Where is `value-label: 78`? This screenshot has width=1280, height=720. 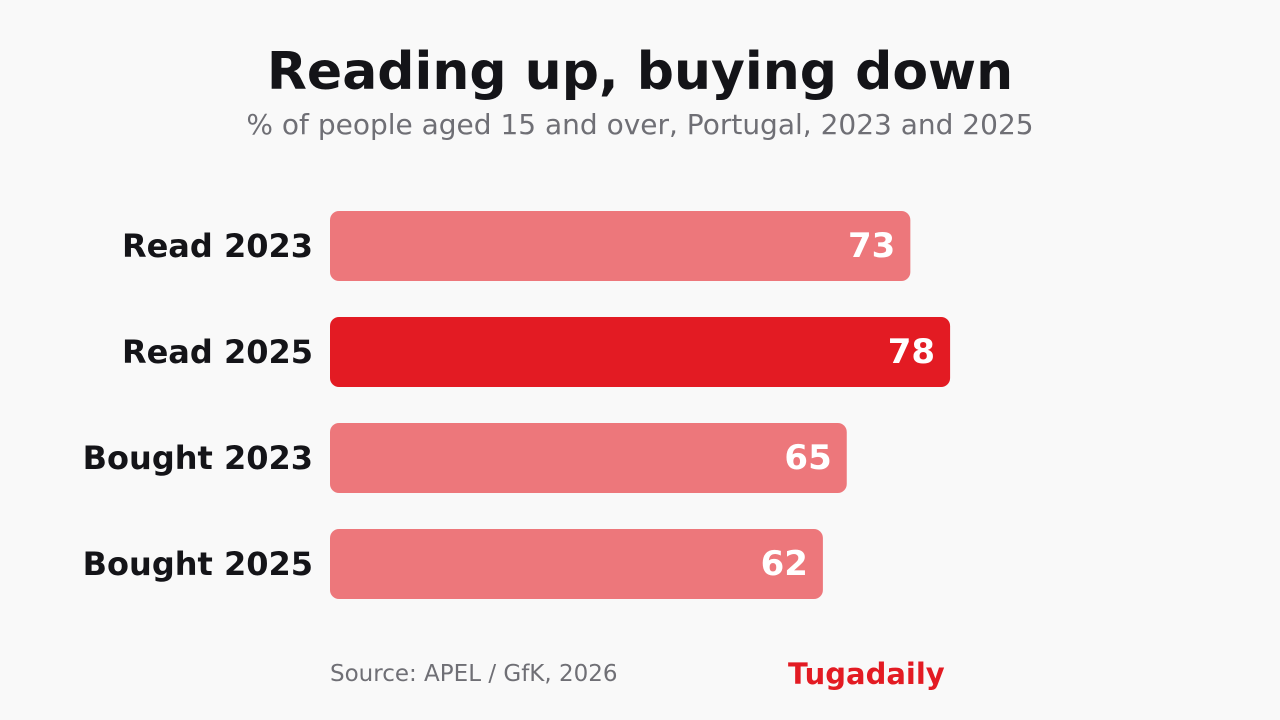
value-label: 78 is located at coordinates (911, 352).